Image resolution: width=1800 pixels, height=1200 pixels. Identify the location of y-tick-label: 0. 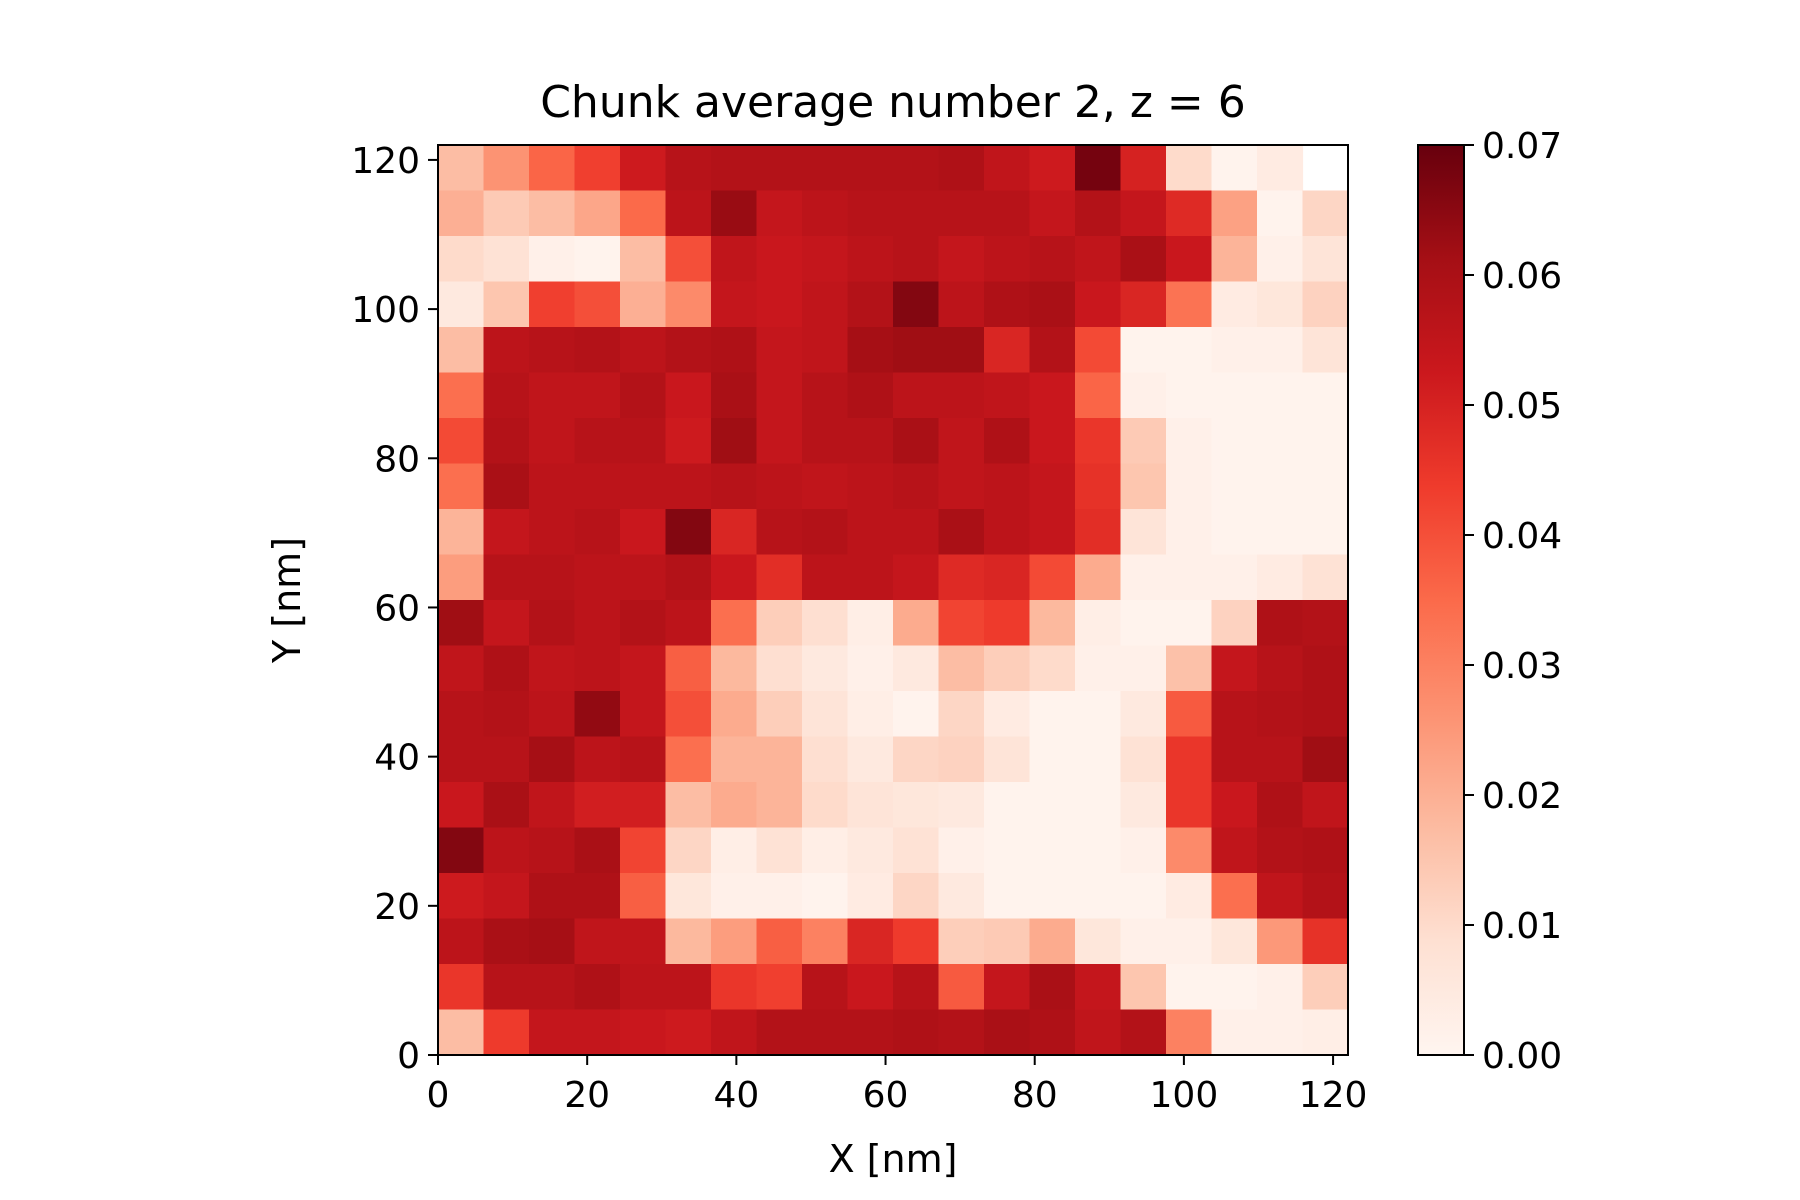
(408, 1056).